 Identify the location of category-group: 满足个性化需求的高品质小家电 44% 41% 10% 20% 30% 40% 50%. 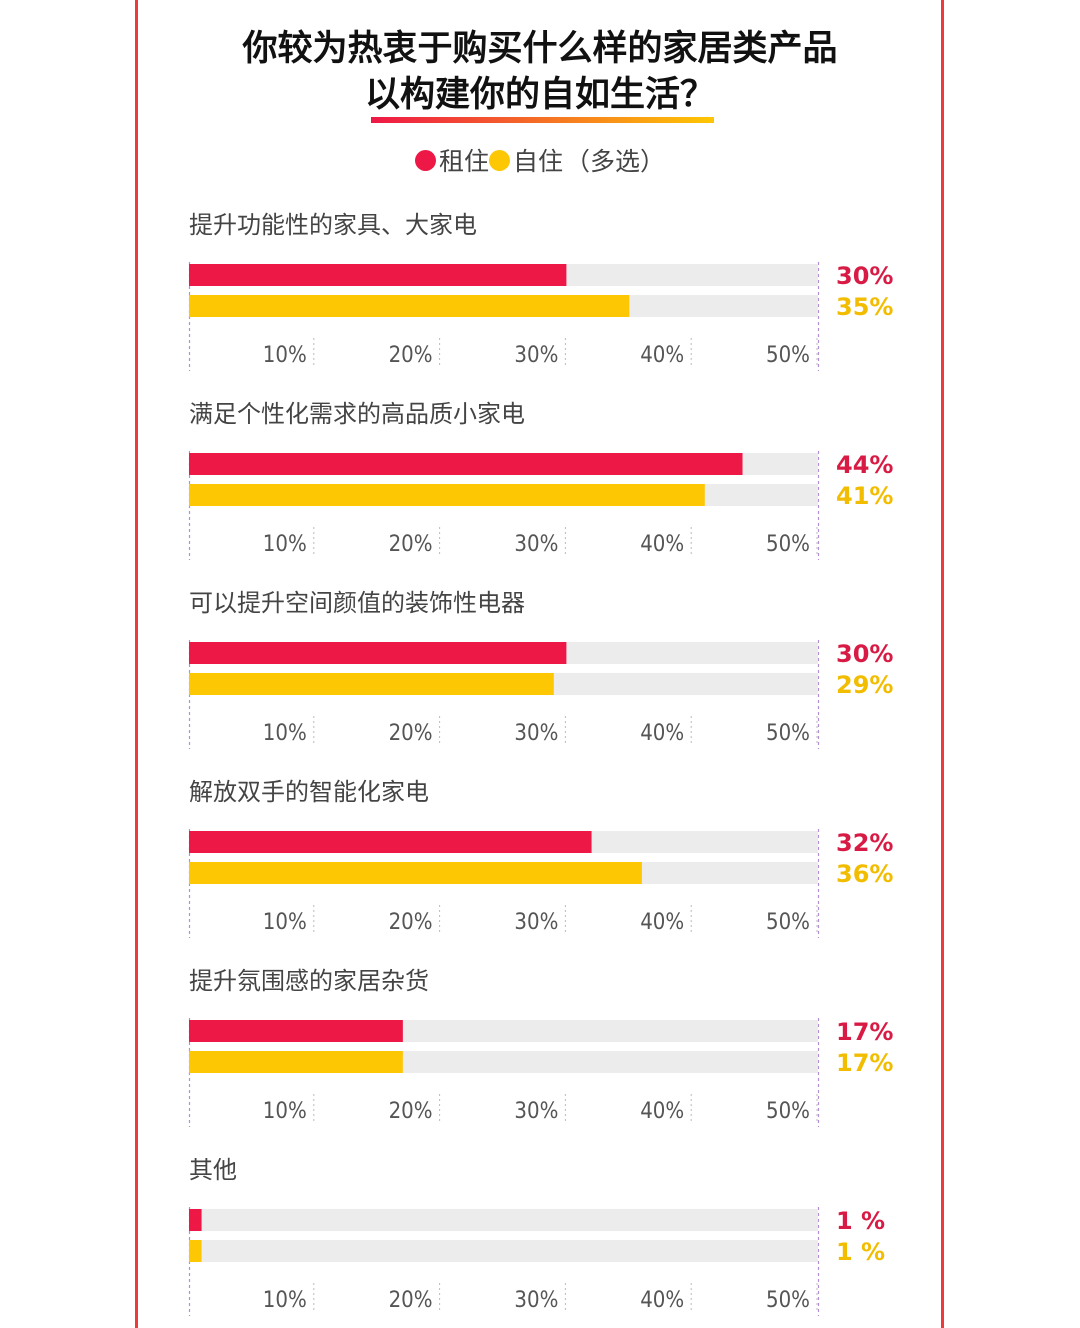
(540, 480).